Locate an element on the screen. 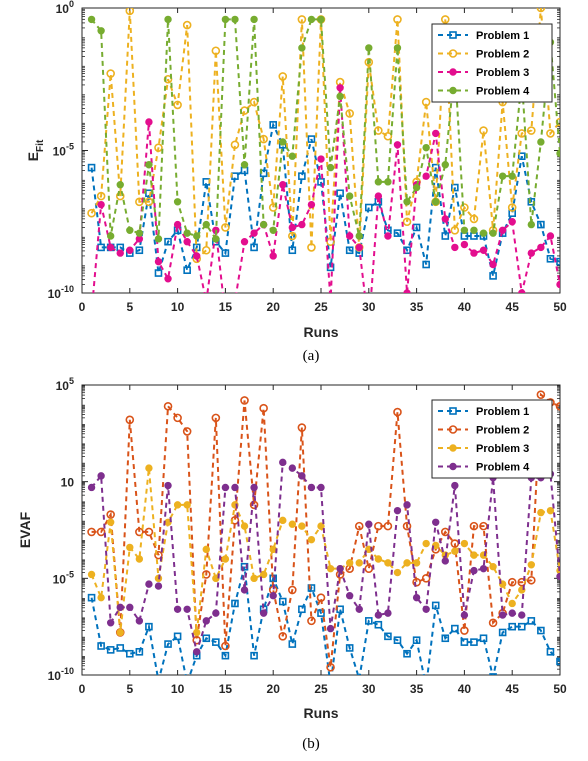 The width and height of the screenshot is (588, 761). x-tick-label: 5 is located at coordinates (129, 307).